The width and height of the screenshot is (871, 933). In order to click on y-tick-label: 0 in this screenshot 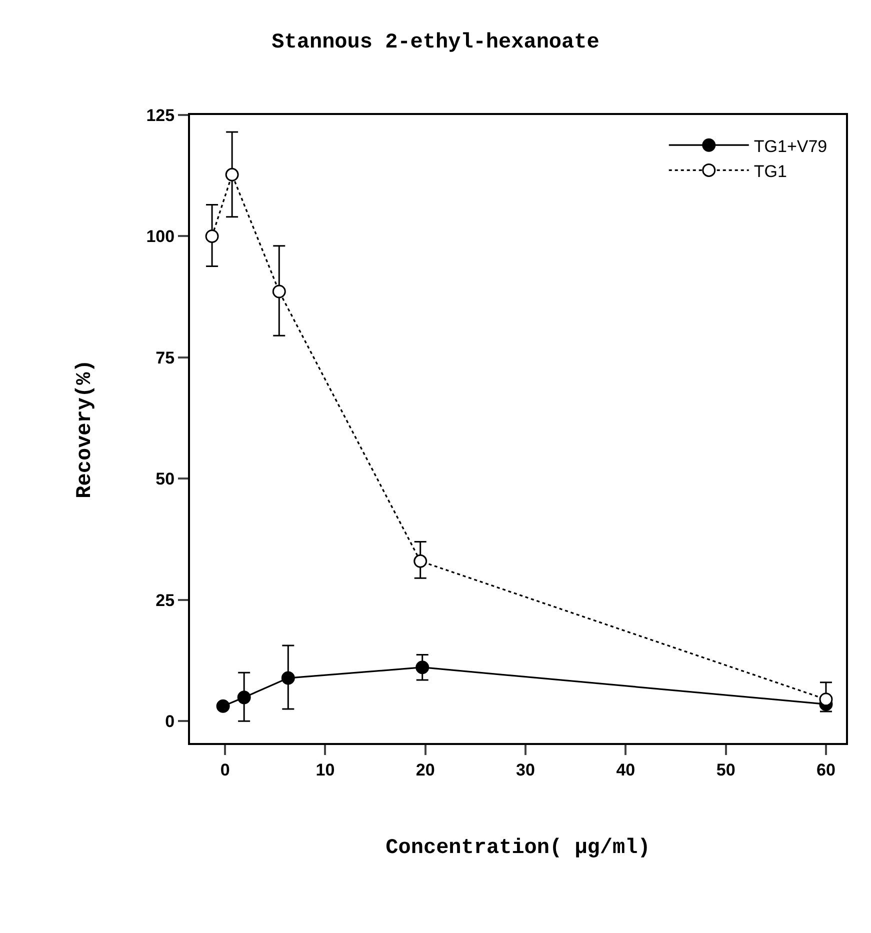, I will do `click(170, 722)`.